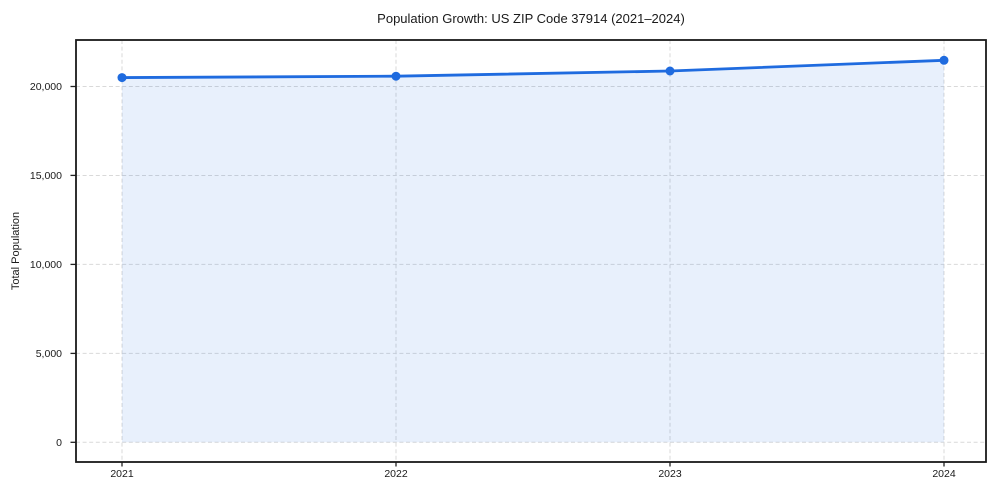 This screenshot has width=1000, height=500. What do you see at coordinates (16, 251) in the screenshot?
I see `y-axis-label: Total Population` at bounding box center [16, 251].